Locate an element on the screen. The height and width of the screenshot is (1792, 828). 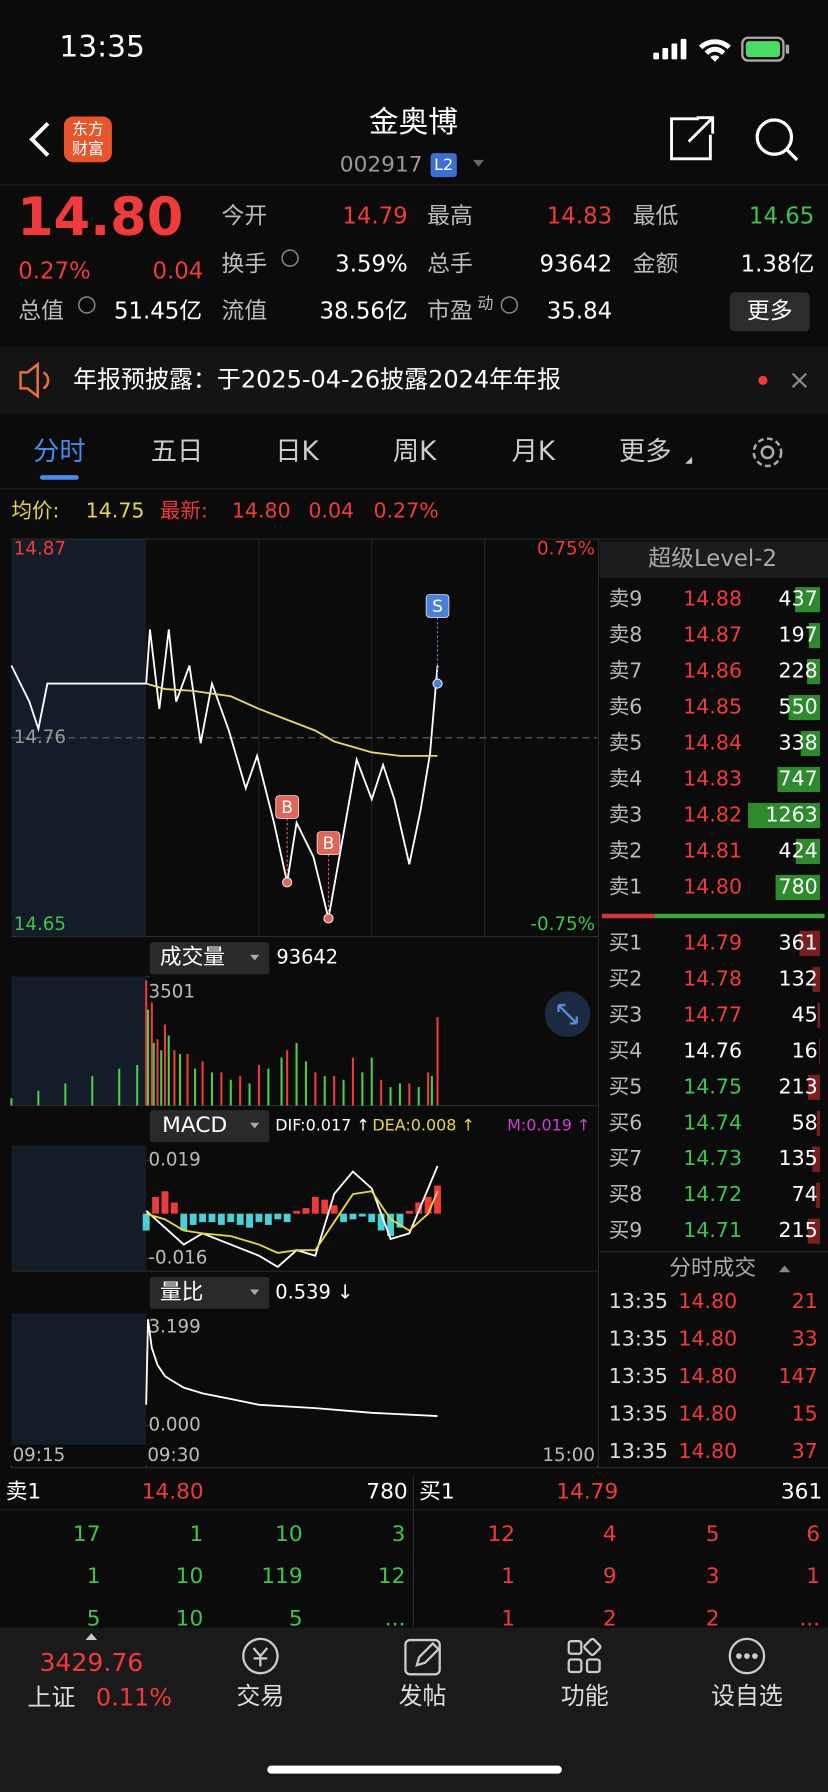
panel-title: 量比 is located at coordinates (181, 1292).